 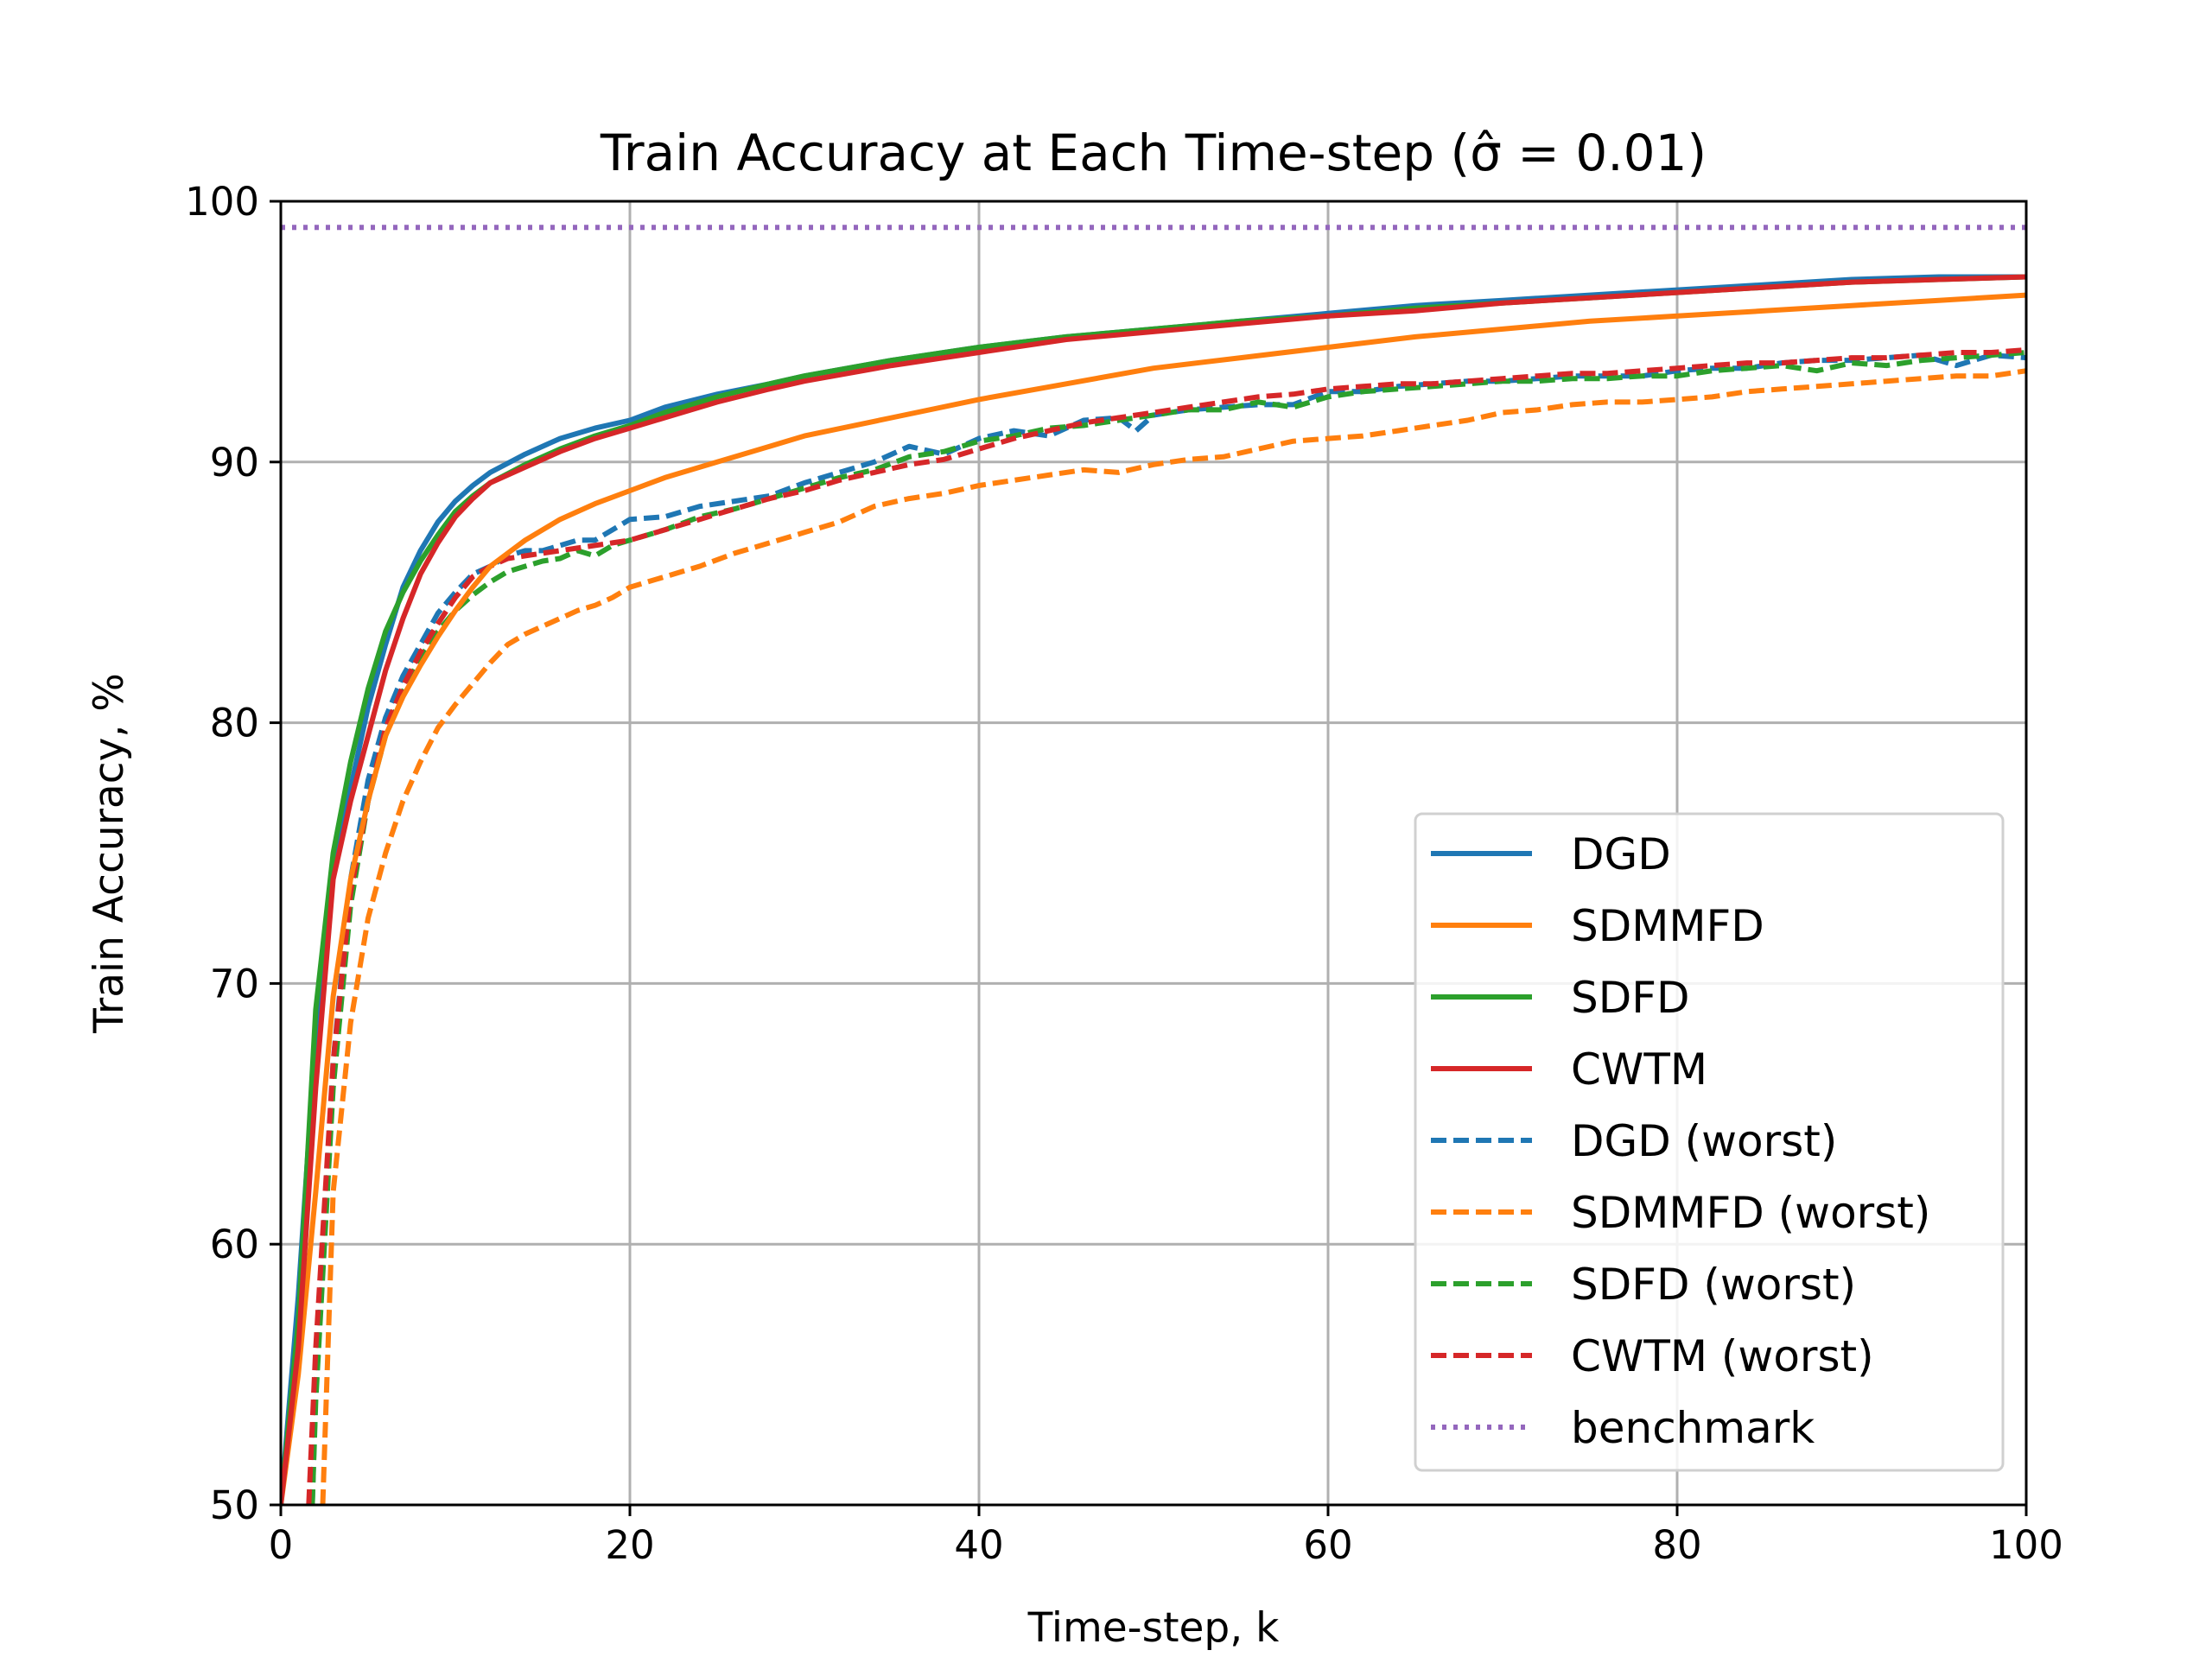 What do you see at coordinates (234, 1505) in the screenshot?
I see `y-tick-label: 50` at bounding box center [234, 1505].